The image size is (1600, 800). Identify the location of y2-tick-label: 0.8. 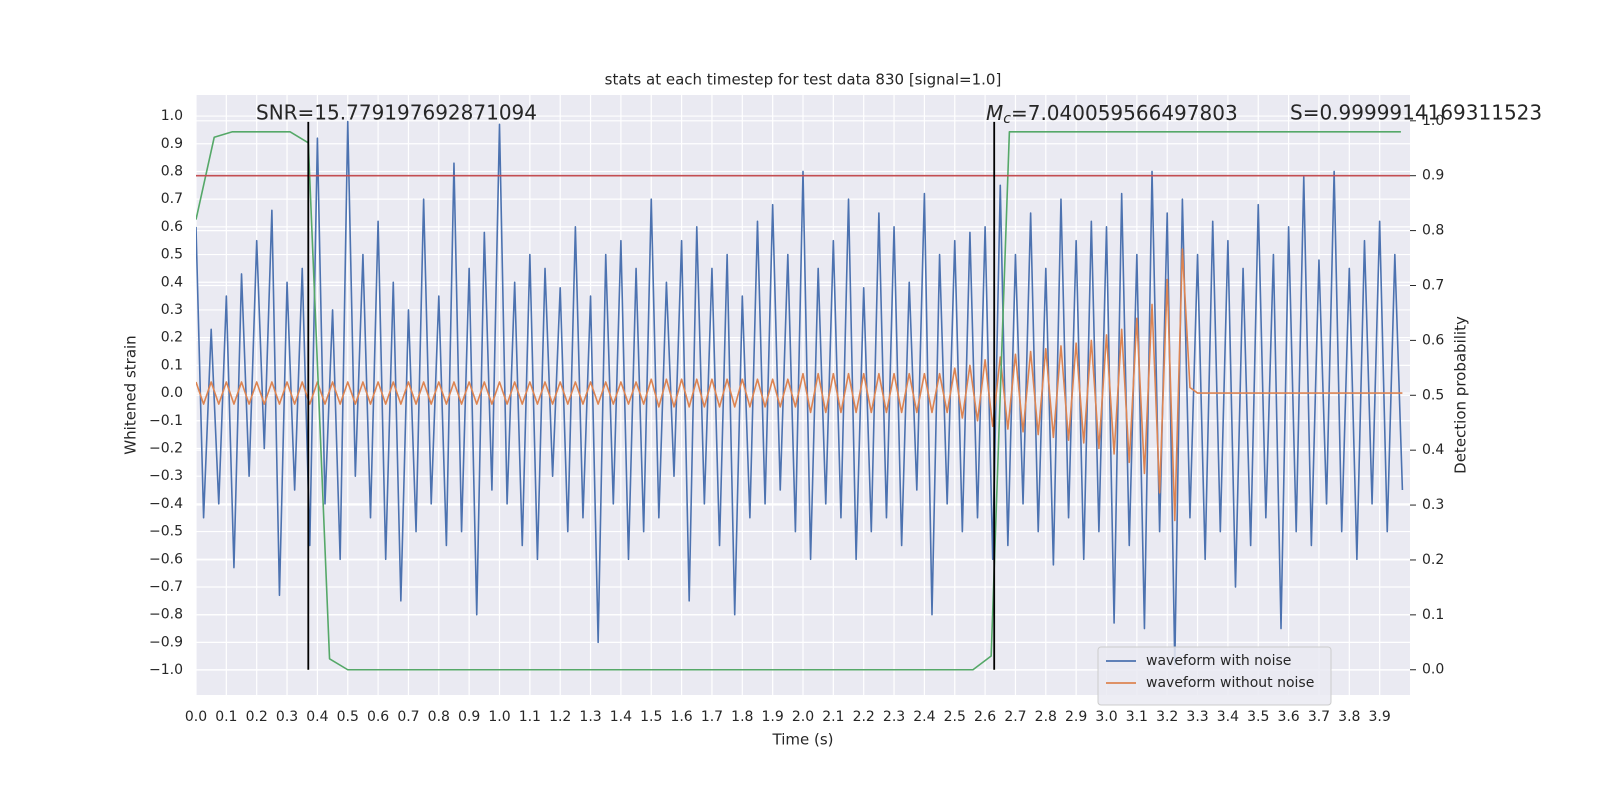
(1433, 231).